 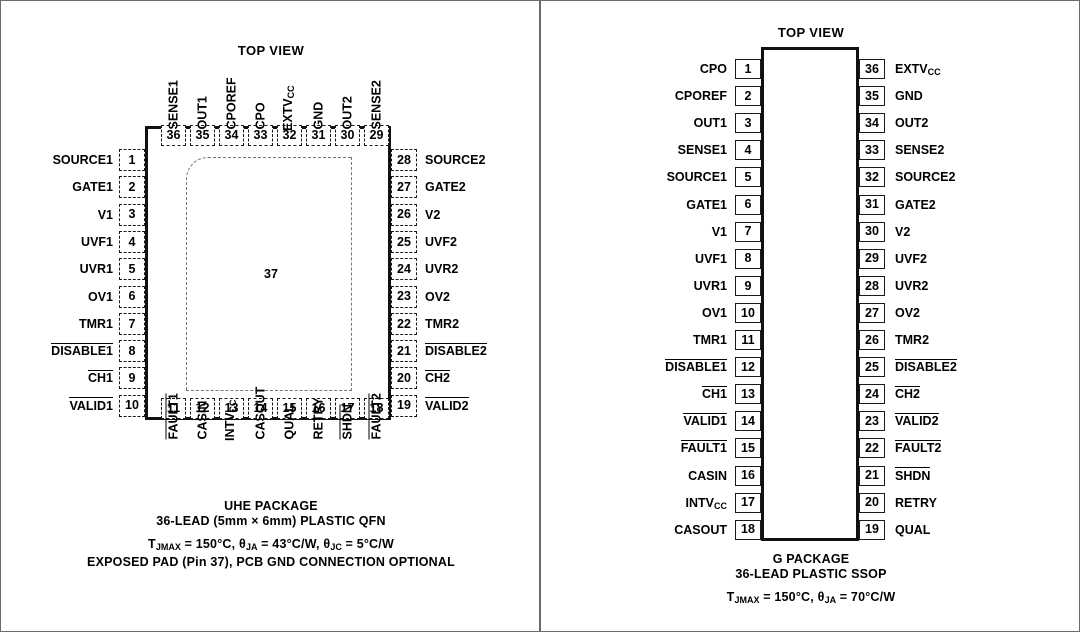 I want to click on ssop-pin-15-label: FAULT1, so click(x=704, y=447).